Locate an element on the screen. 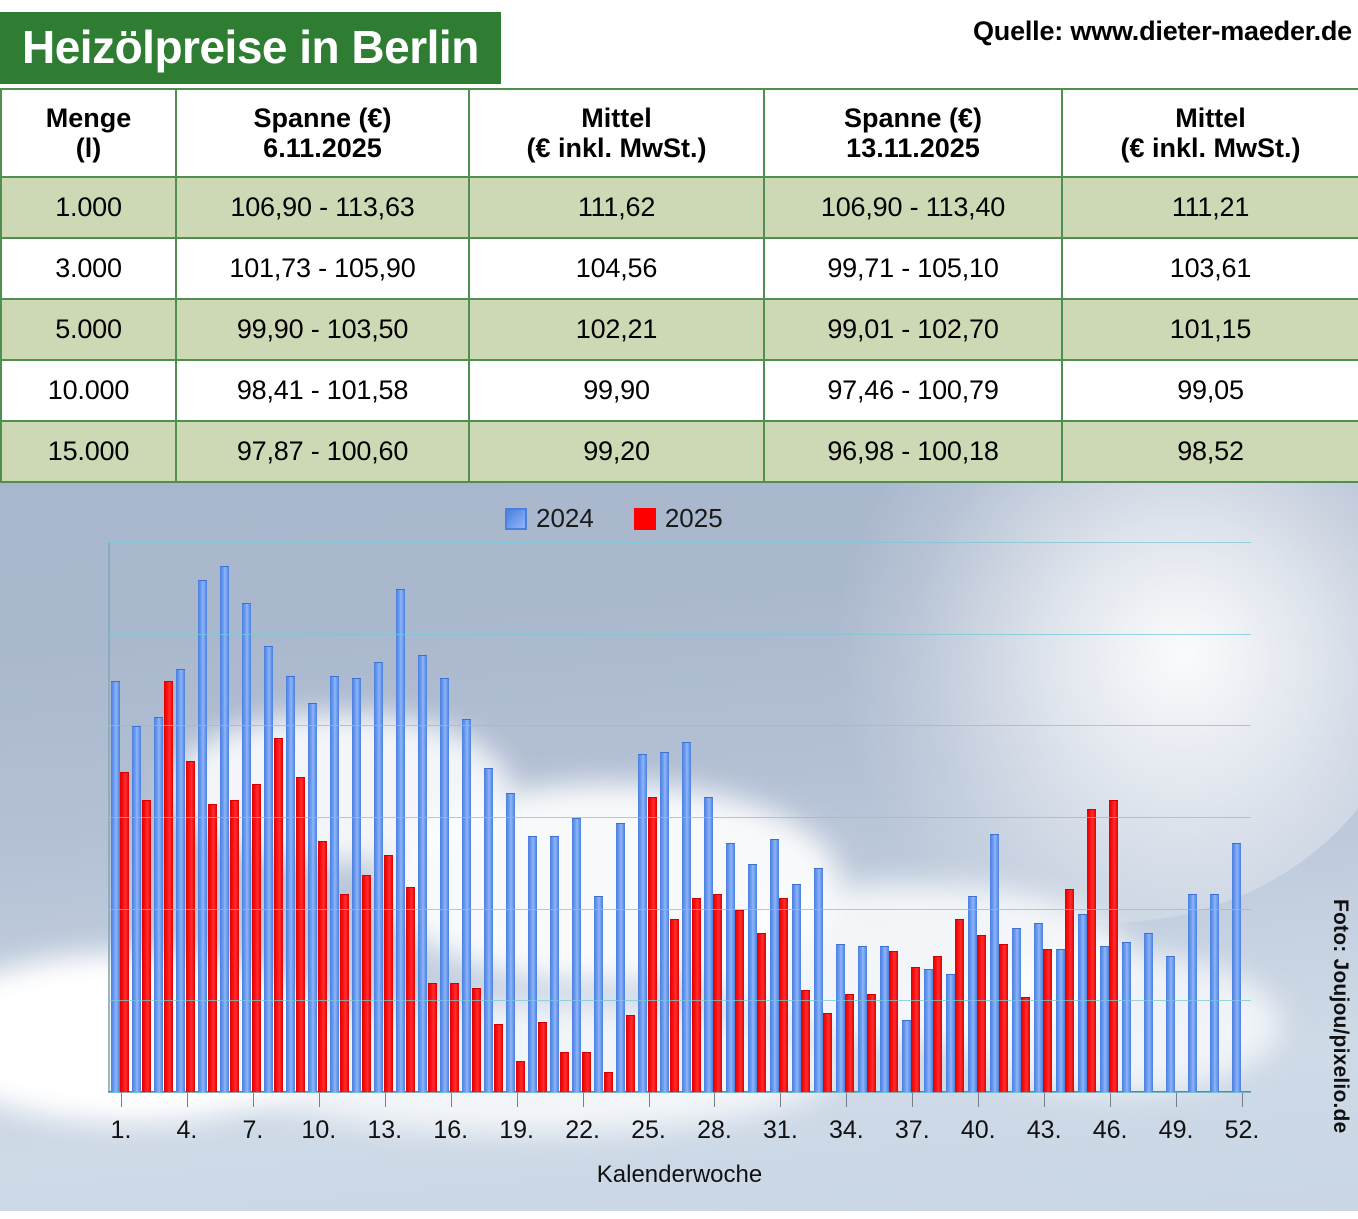  cell-mittel-2: 98,52 is located at coordinates (1209, 451).